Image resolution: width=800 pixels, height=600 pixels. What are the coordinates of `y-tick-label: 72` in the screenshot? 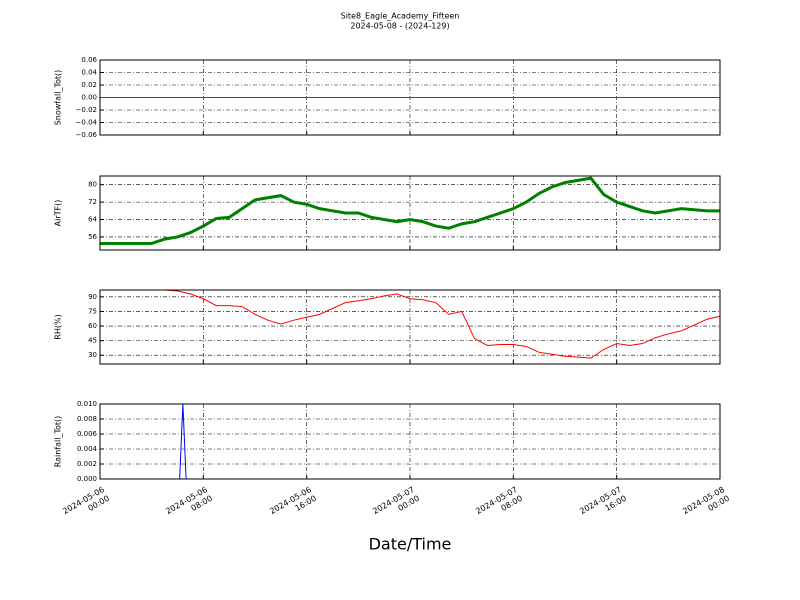 It's located at (92, 202).